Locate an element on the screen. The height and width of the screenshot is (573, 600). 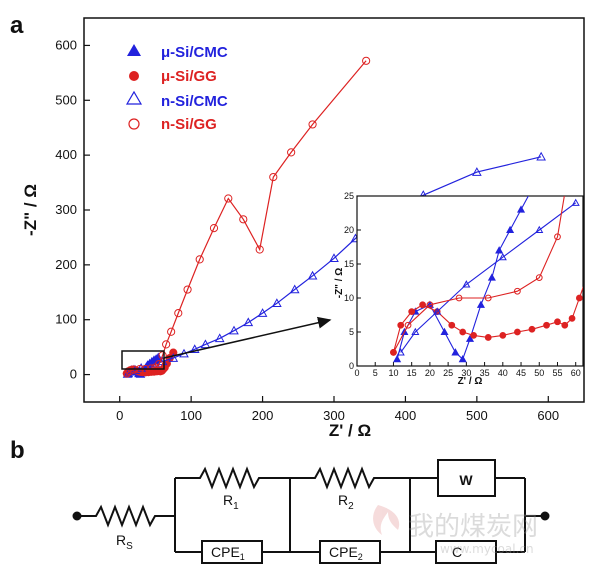
inset-x-tick-label: 40 is located at coordinates (503, 373).